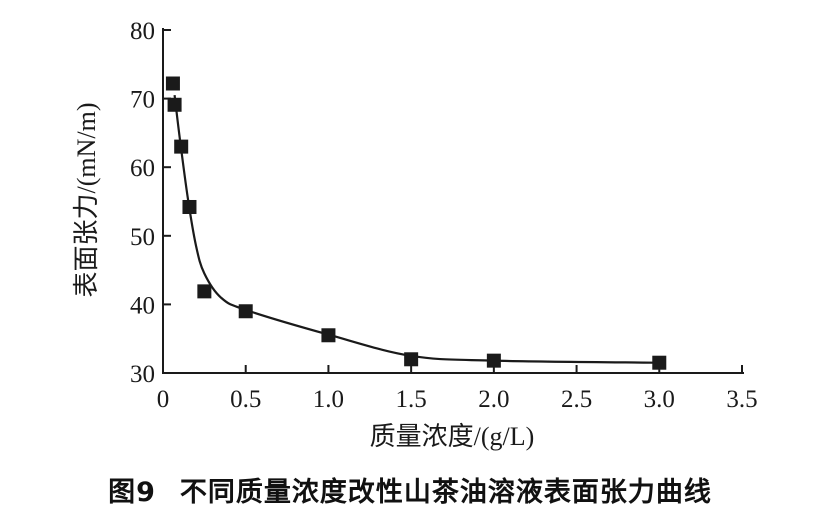 The image size is (820, 515). Describe the element at coordinates (741, 399) in the screenshot. I see `x-tick-label: 3.5` at that location.